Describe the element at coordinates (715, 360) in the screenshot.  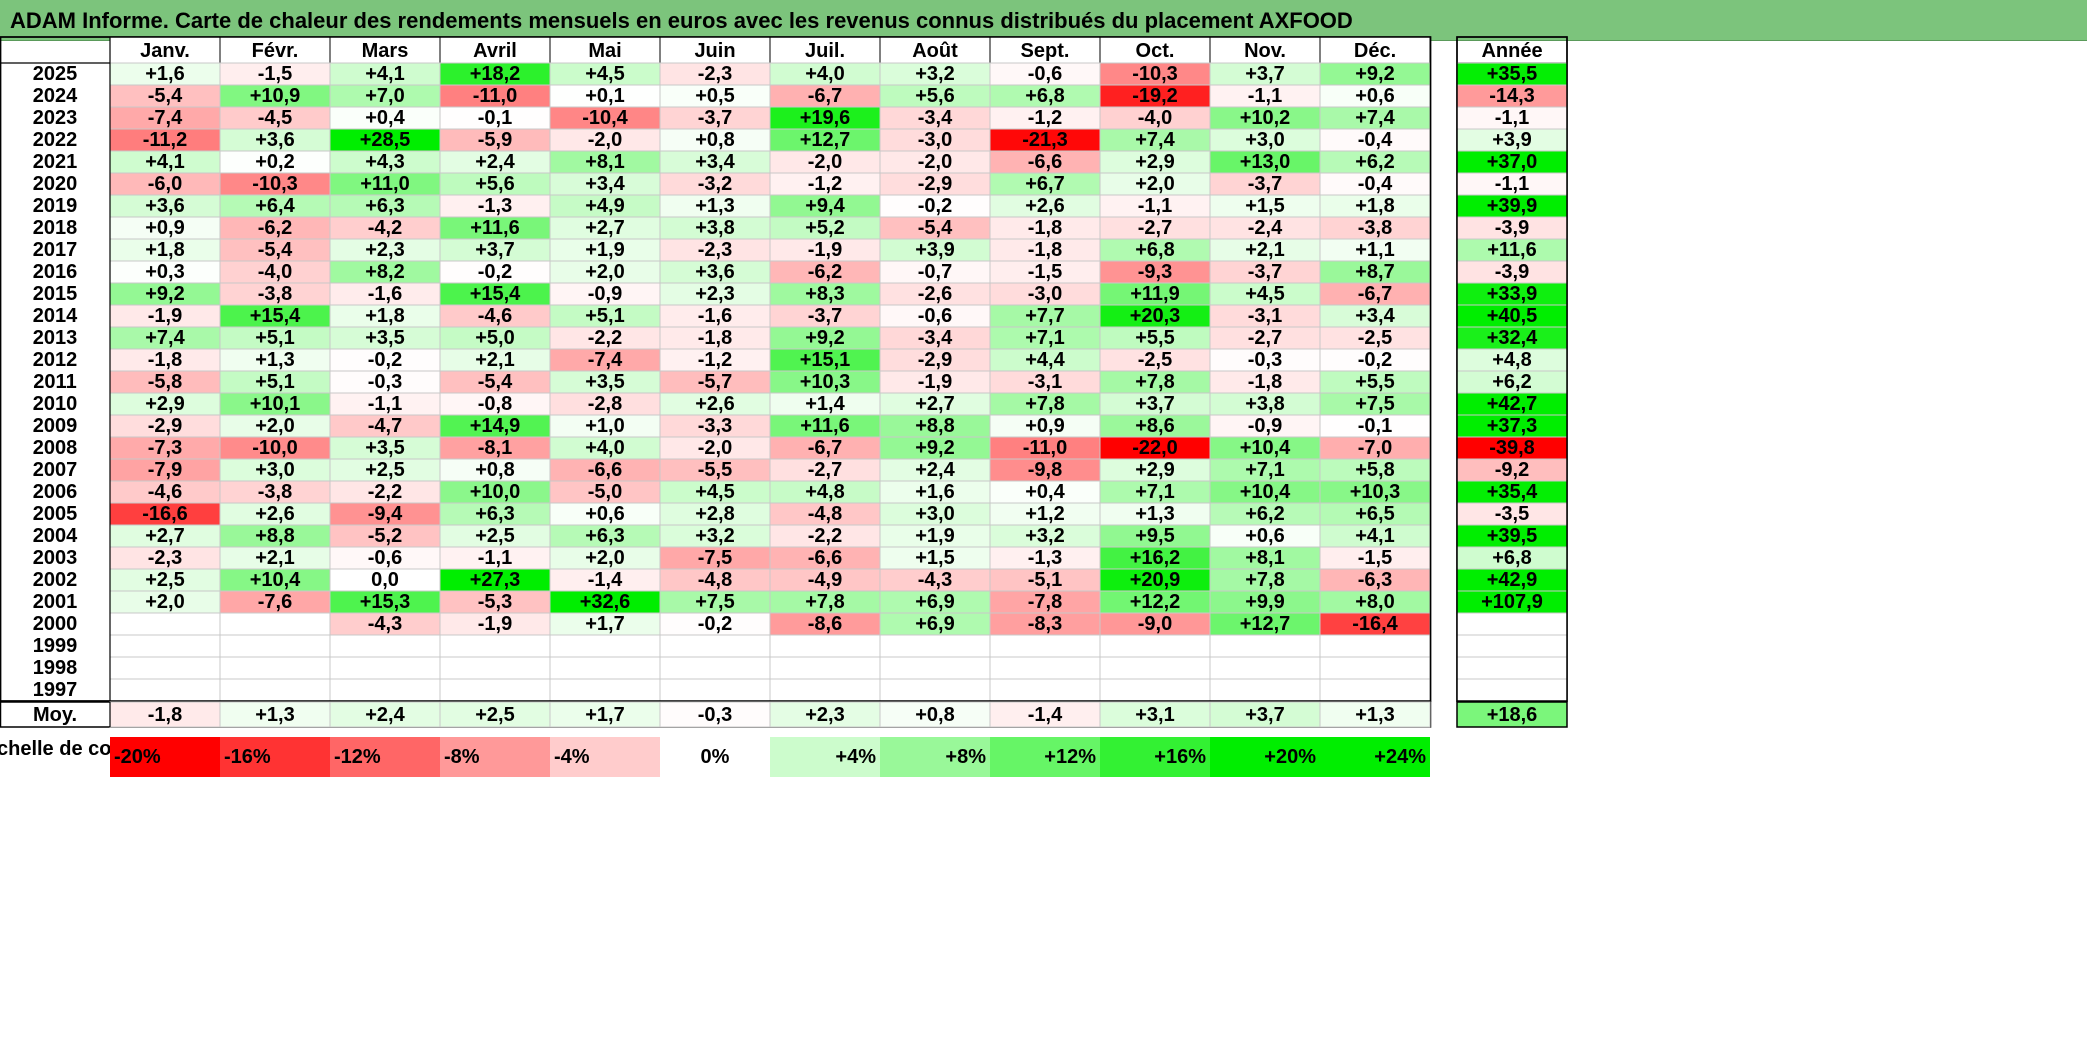
I see `cell-value: -1,2` at that location.